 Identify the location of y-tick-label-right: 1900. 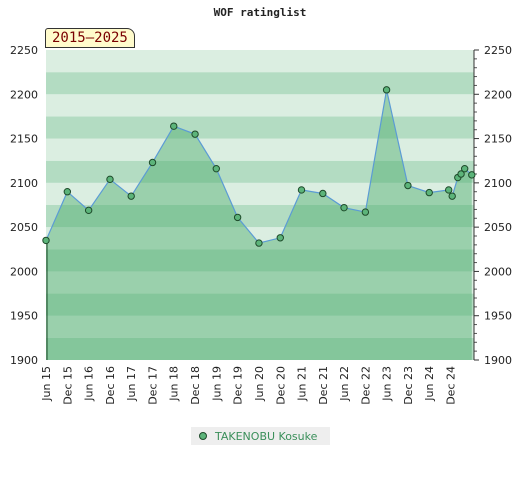
(498, 360).